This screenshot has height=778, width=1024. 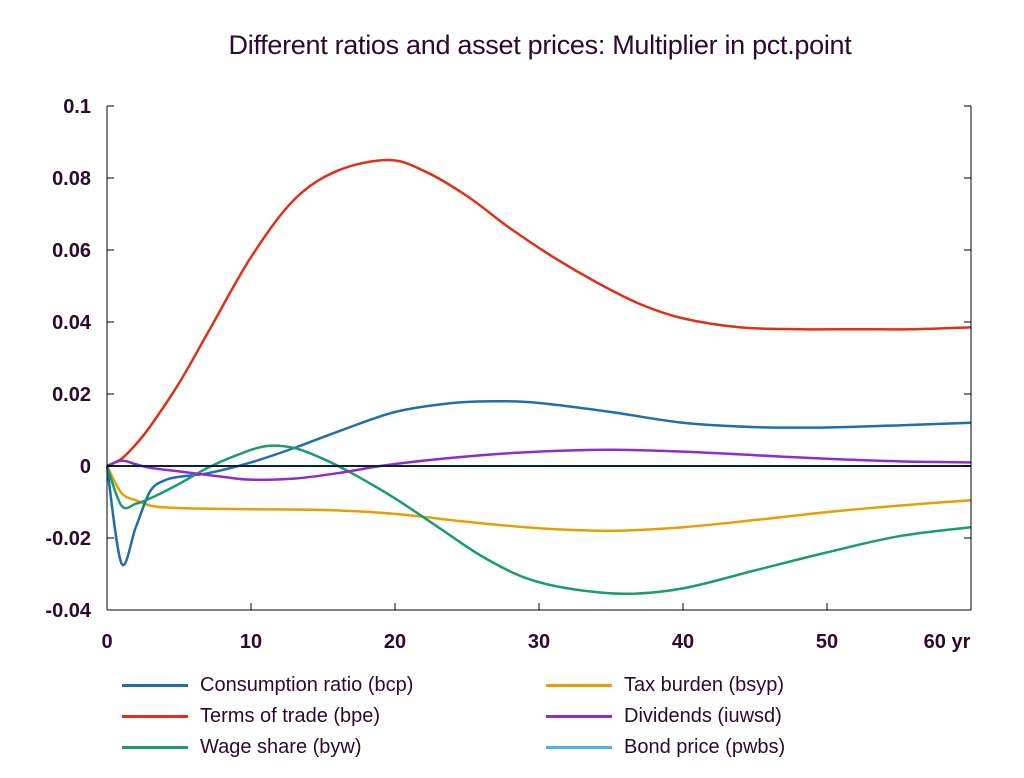 I want to click on legend-label: Consumption ratio (bcp), so click(x=307, y=684).